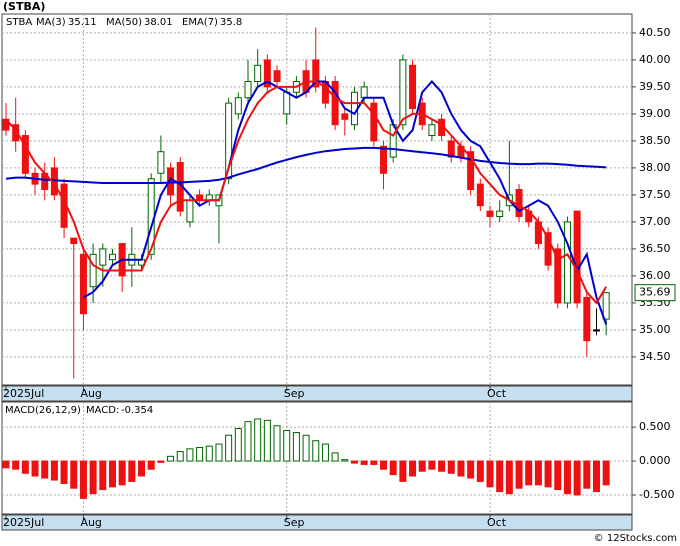  Describe the element at coordinates (19, 22) in the screenshot. I see `legend-symbol: STBA` at that location.